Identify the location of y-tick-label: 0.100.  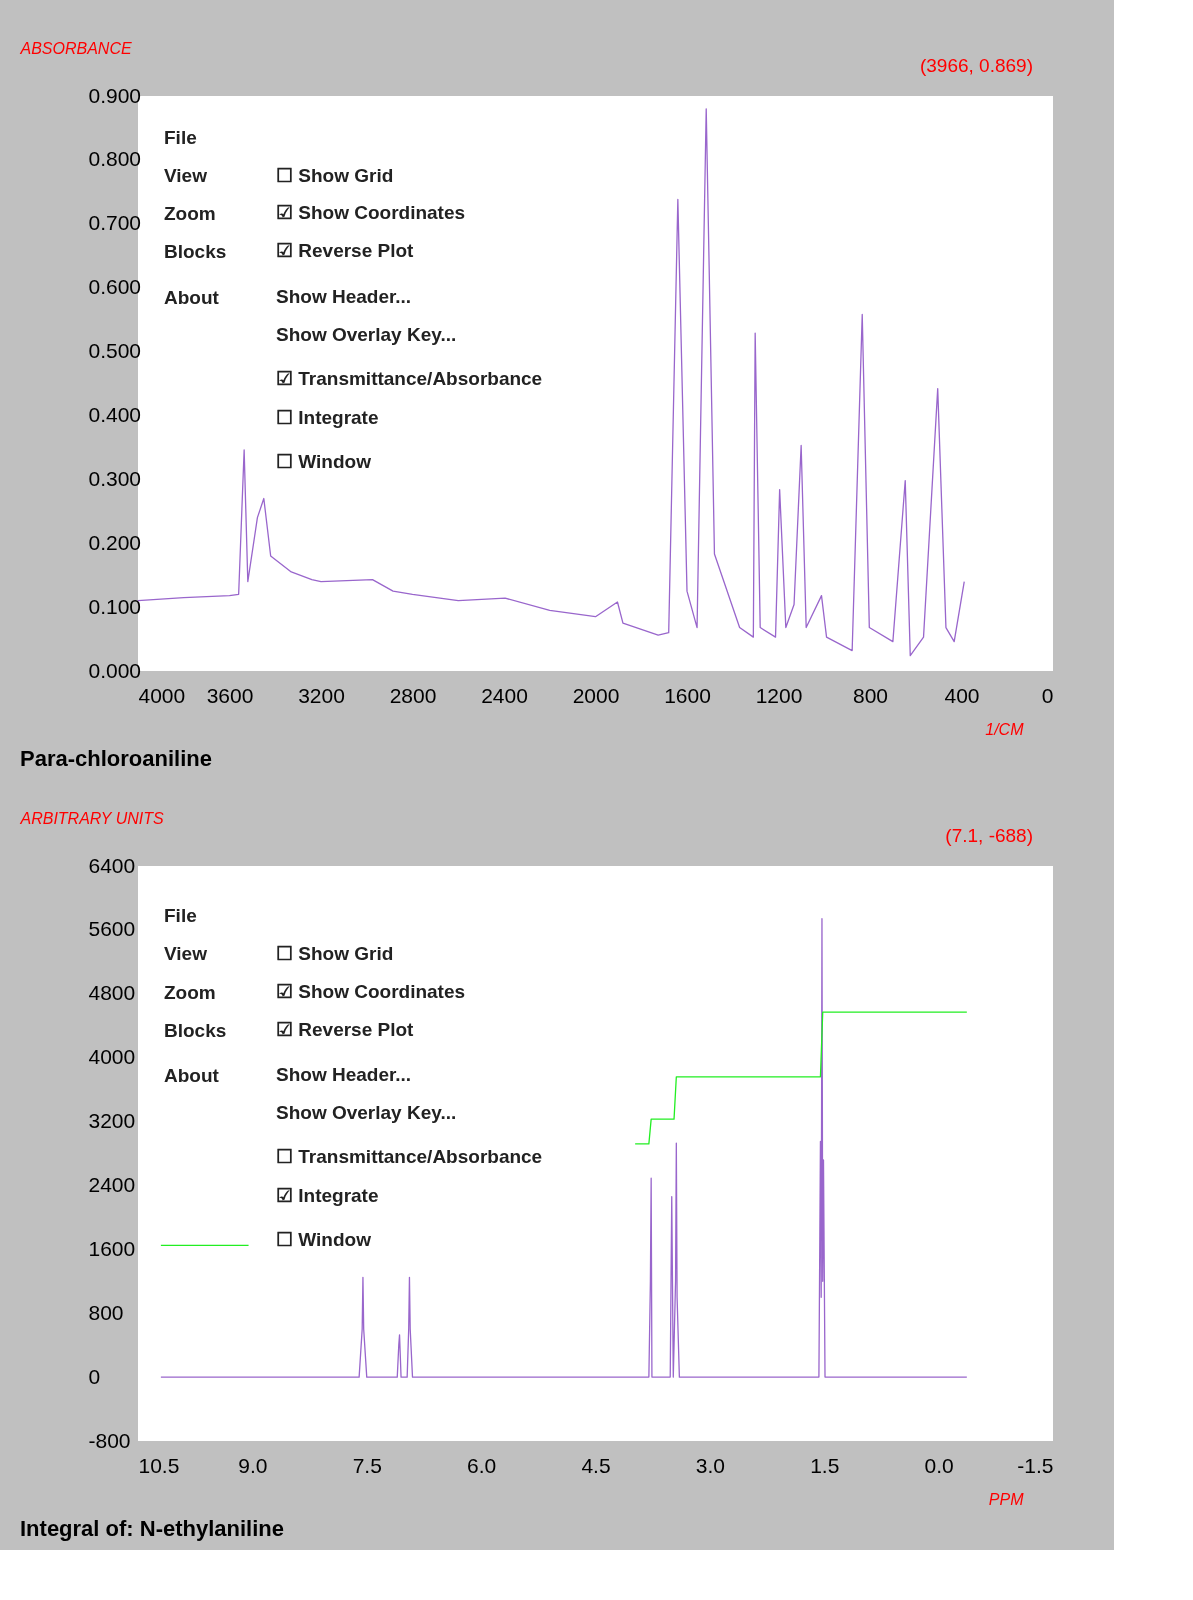
(115, 606).